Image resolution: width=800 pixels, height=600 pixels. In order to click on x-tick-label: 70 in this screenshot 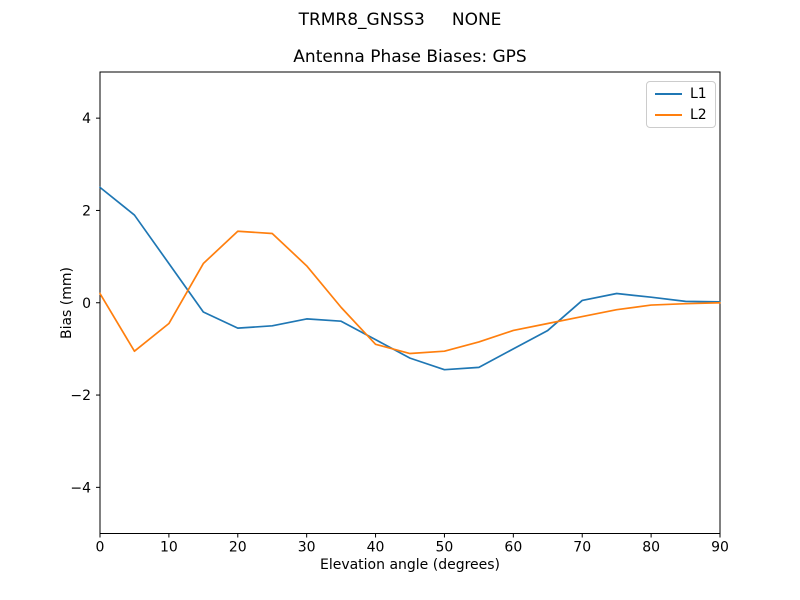, I will do `click(582, 548)`.